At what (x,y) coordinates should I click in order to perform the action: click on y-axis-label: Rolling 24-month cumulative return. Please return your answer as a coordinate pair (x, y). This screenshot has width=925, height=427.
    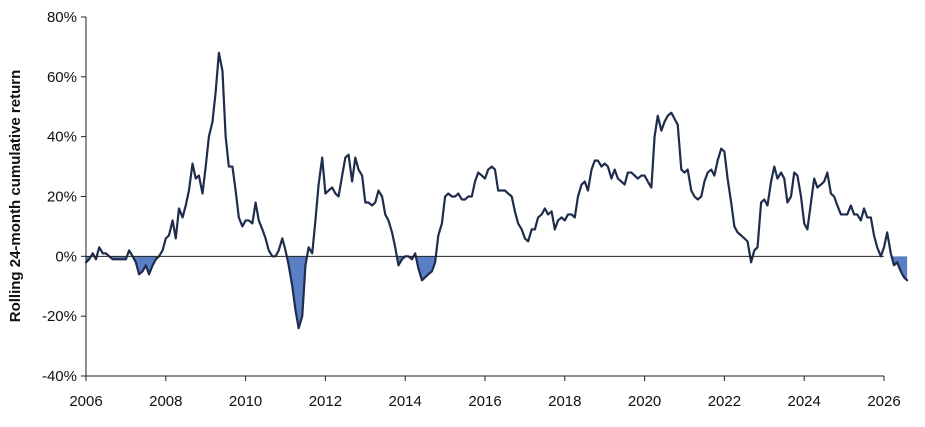
    Looking at the image, I should click on (15, 196).